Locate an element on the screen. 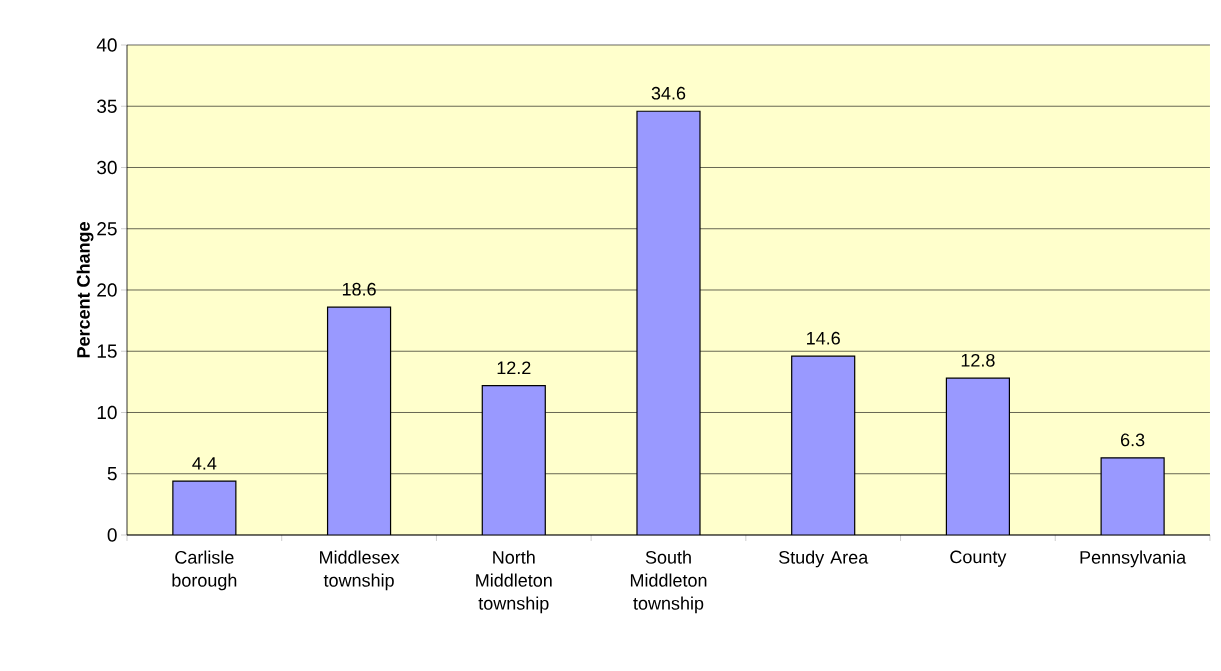 The image size is (1221, 671). y-tick-label: 25 is located at coordinates (107, 229).